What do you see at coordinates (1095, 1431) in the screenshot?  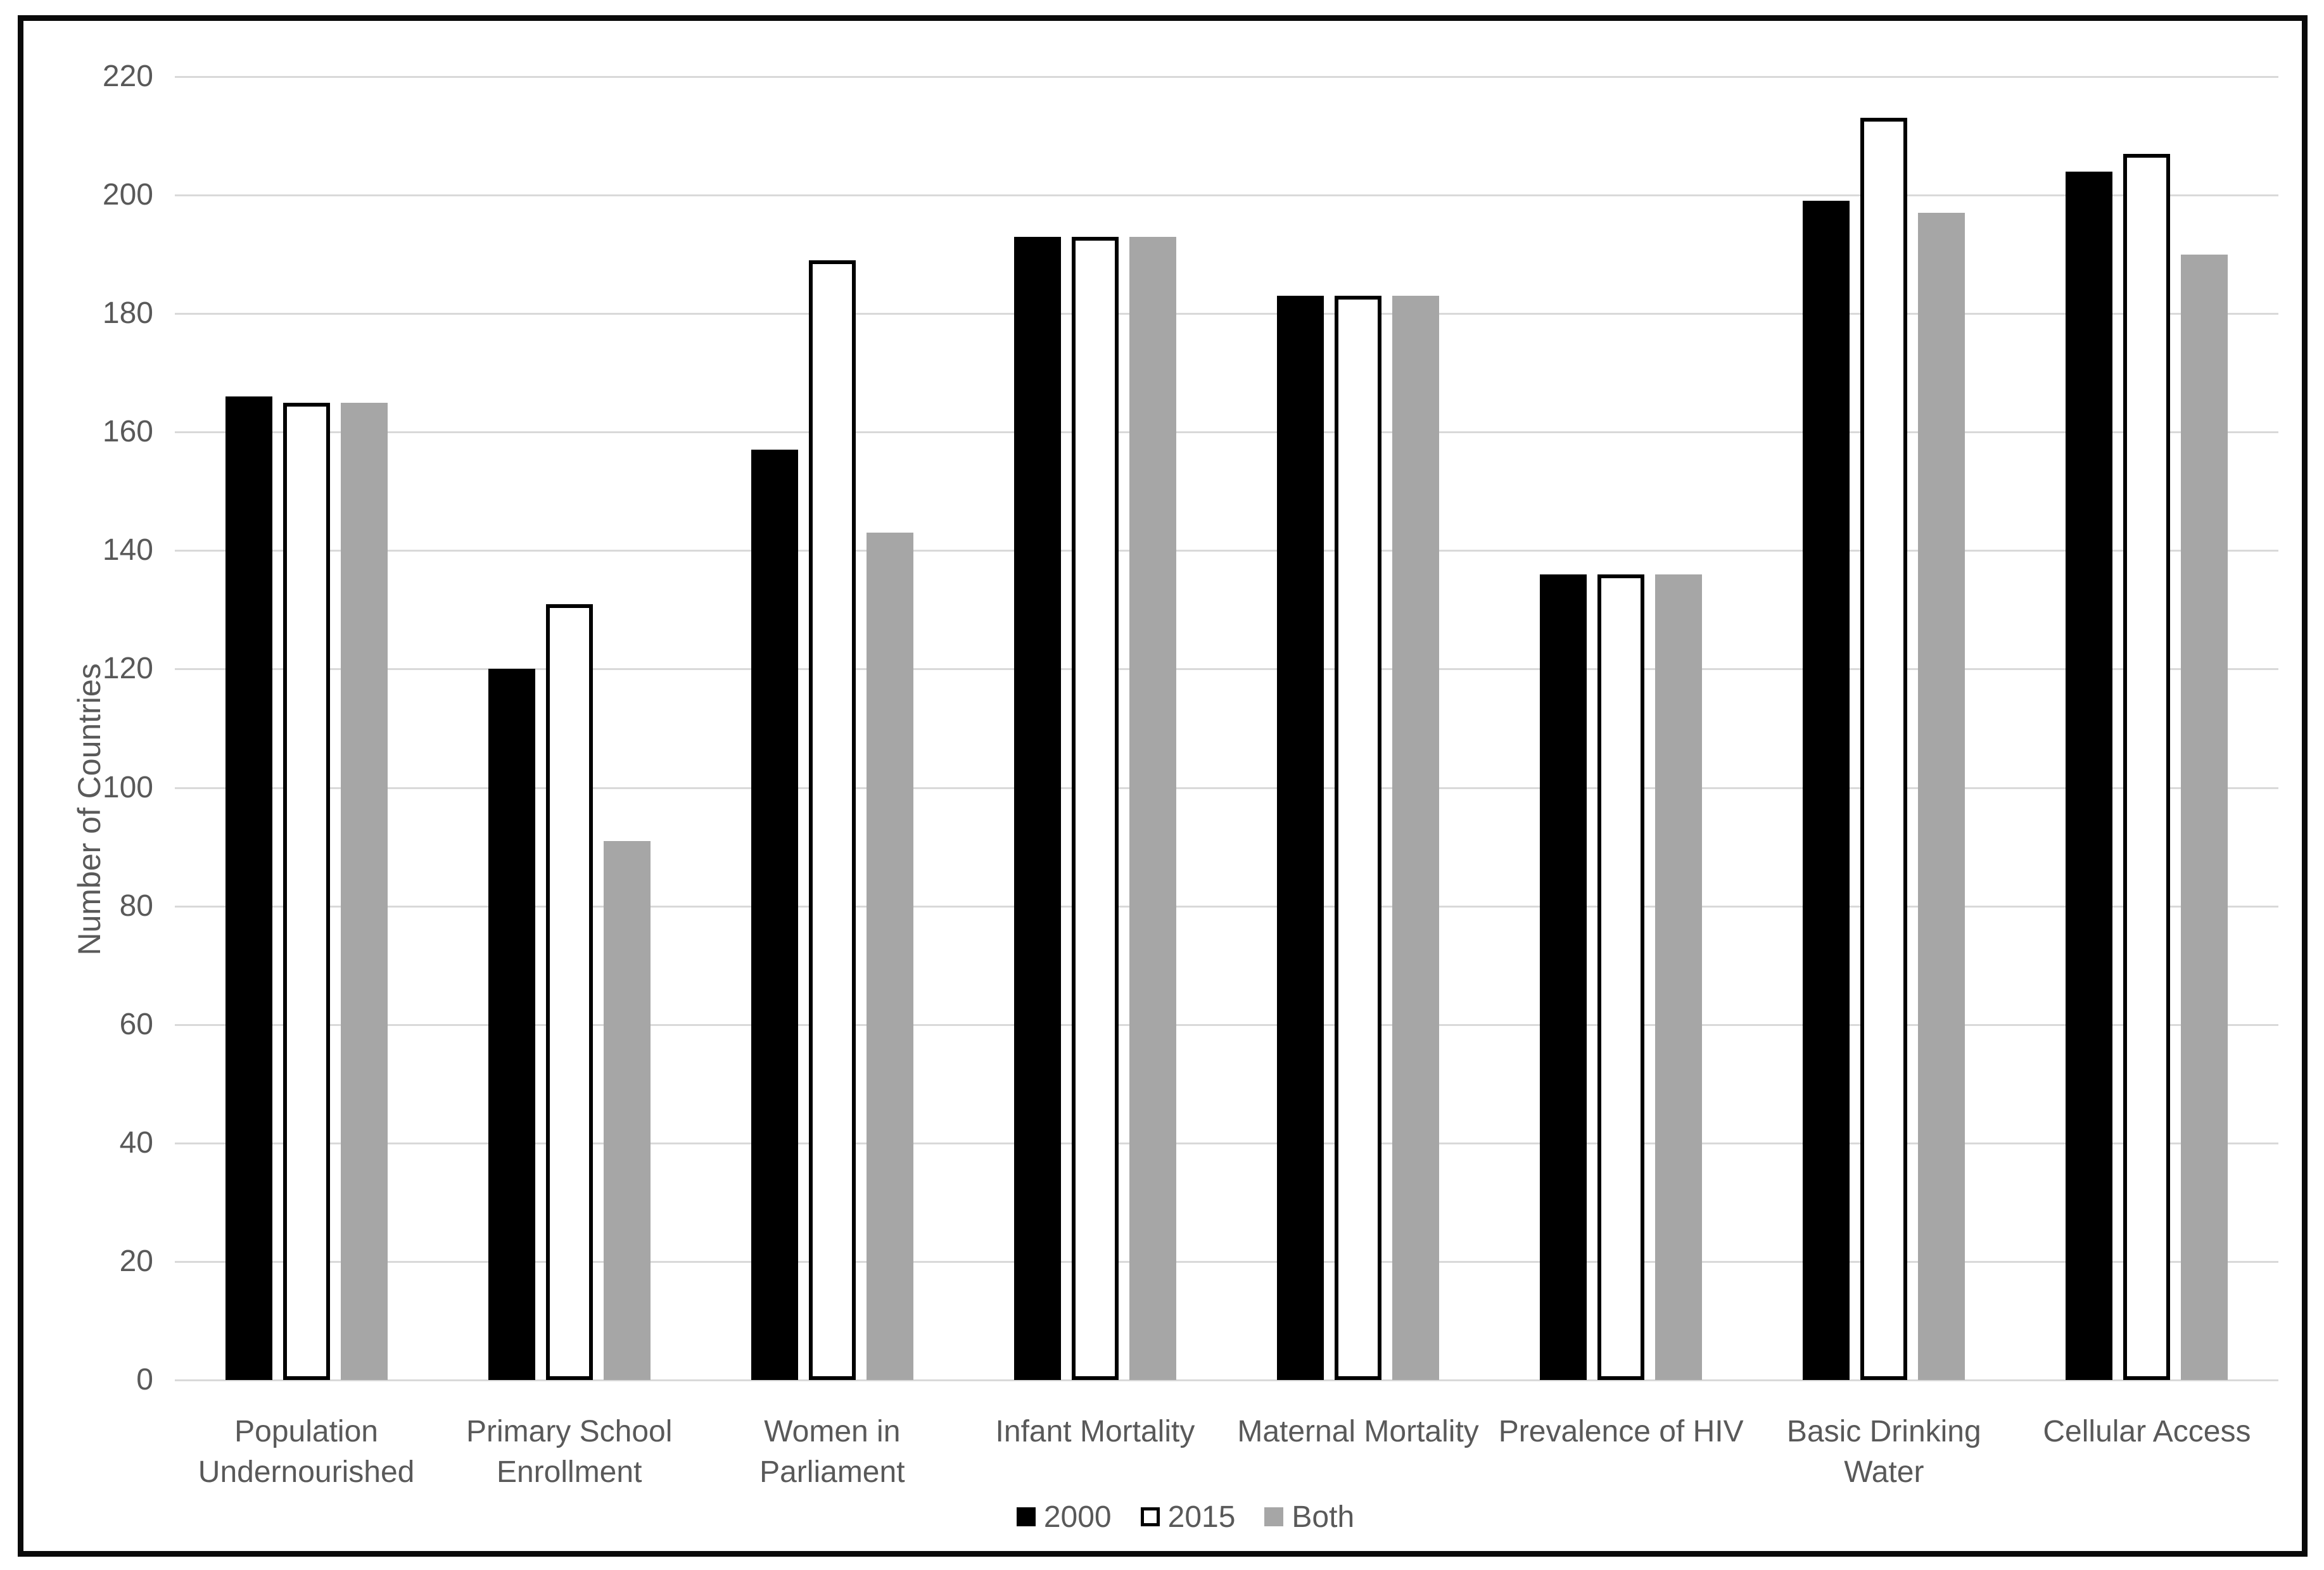 I see `category-label-line: Infant Mortality` at bounding box center [1095, 1431].